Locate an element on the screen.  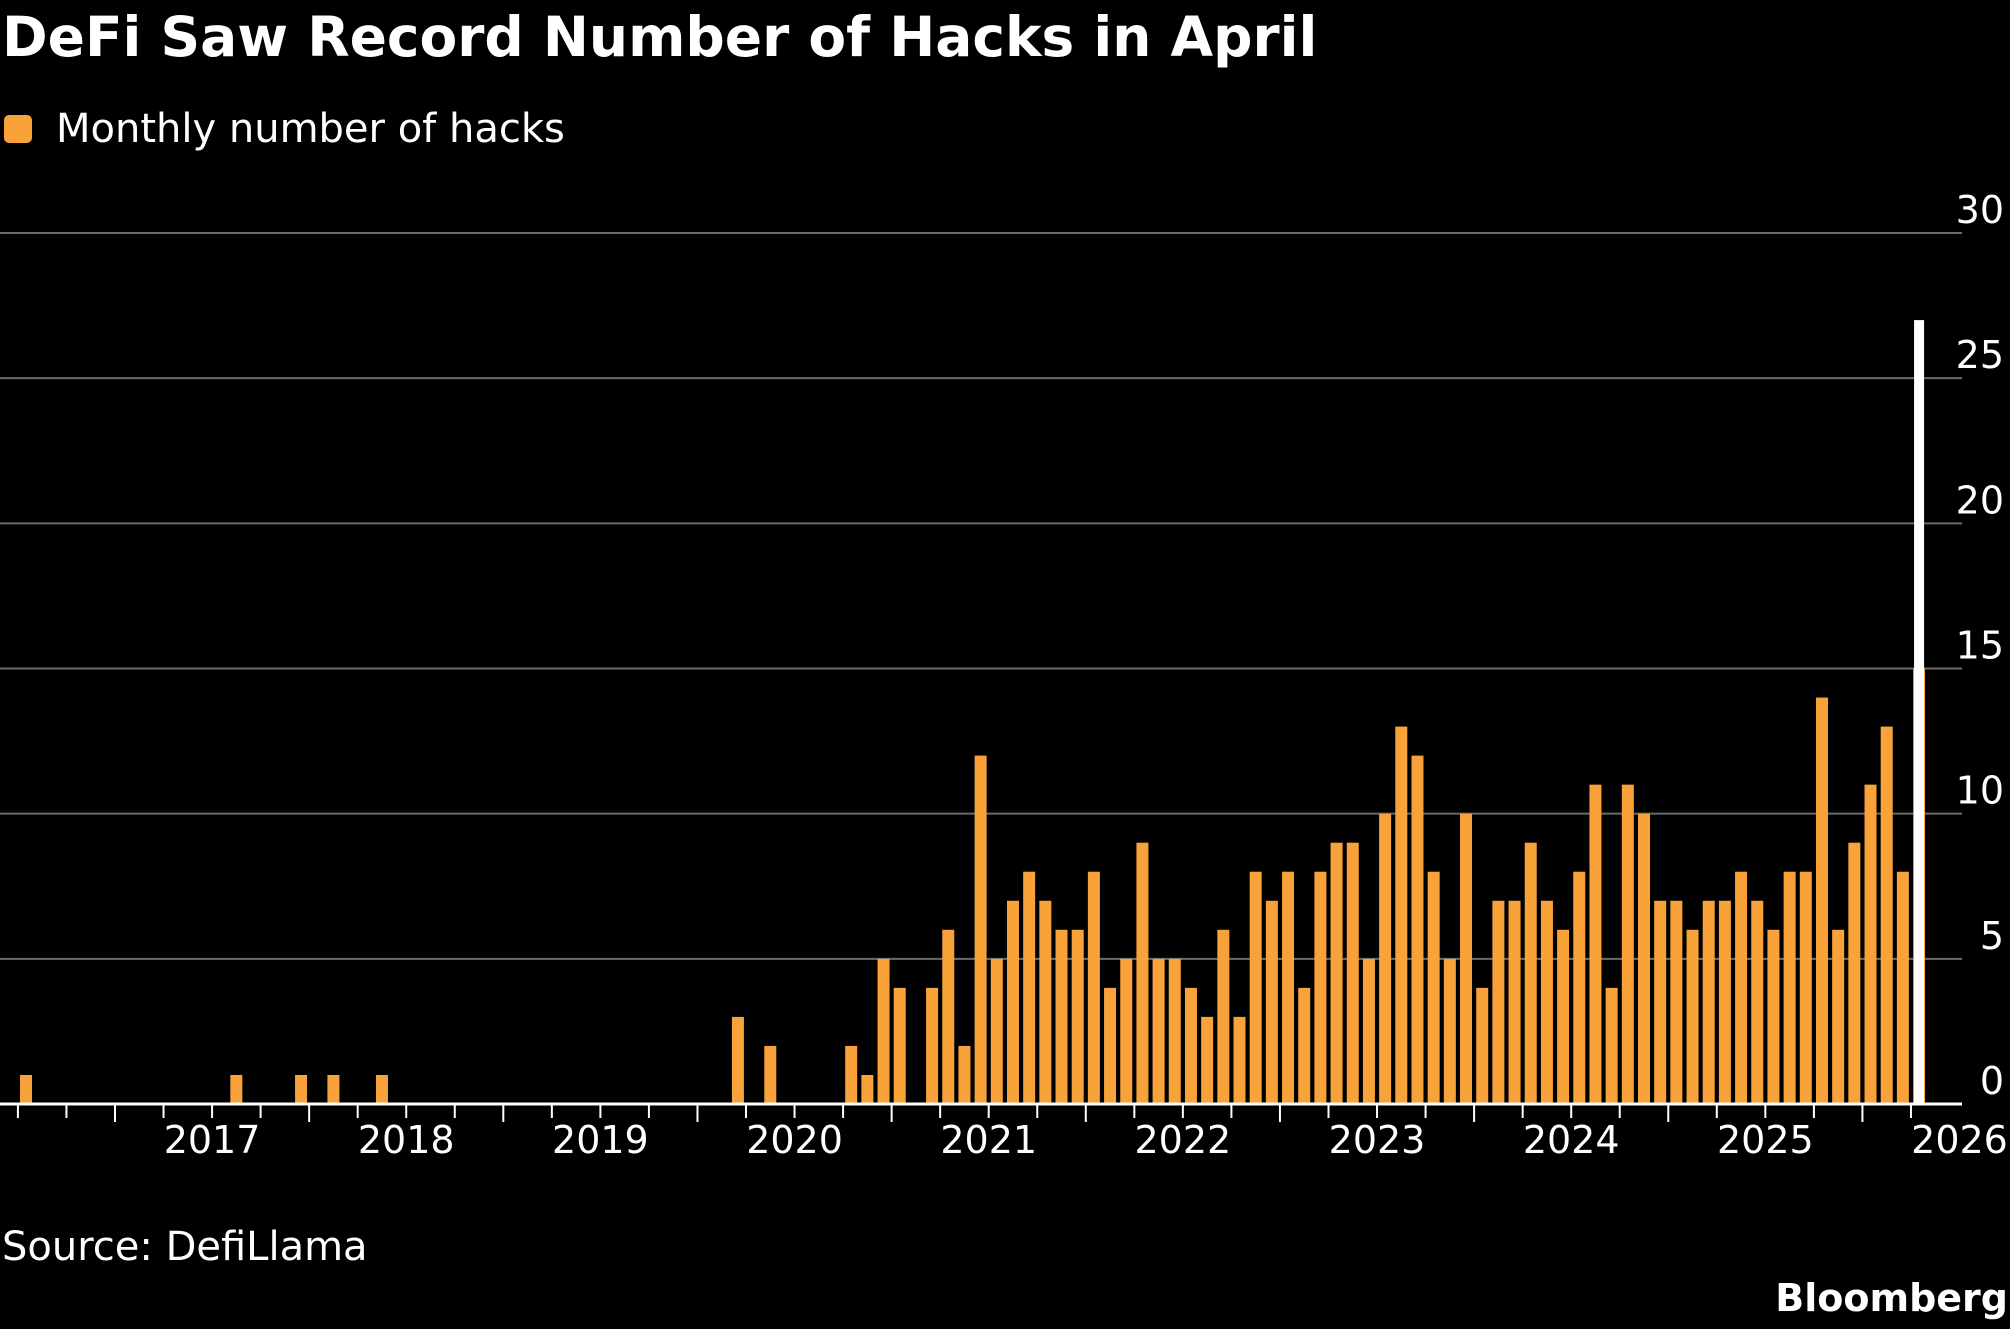
x-tick-label: 2024 is located at coordinates (1571, 1140).